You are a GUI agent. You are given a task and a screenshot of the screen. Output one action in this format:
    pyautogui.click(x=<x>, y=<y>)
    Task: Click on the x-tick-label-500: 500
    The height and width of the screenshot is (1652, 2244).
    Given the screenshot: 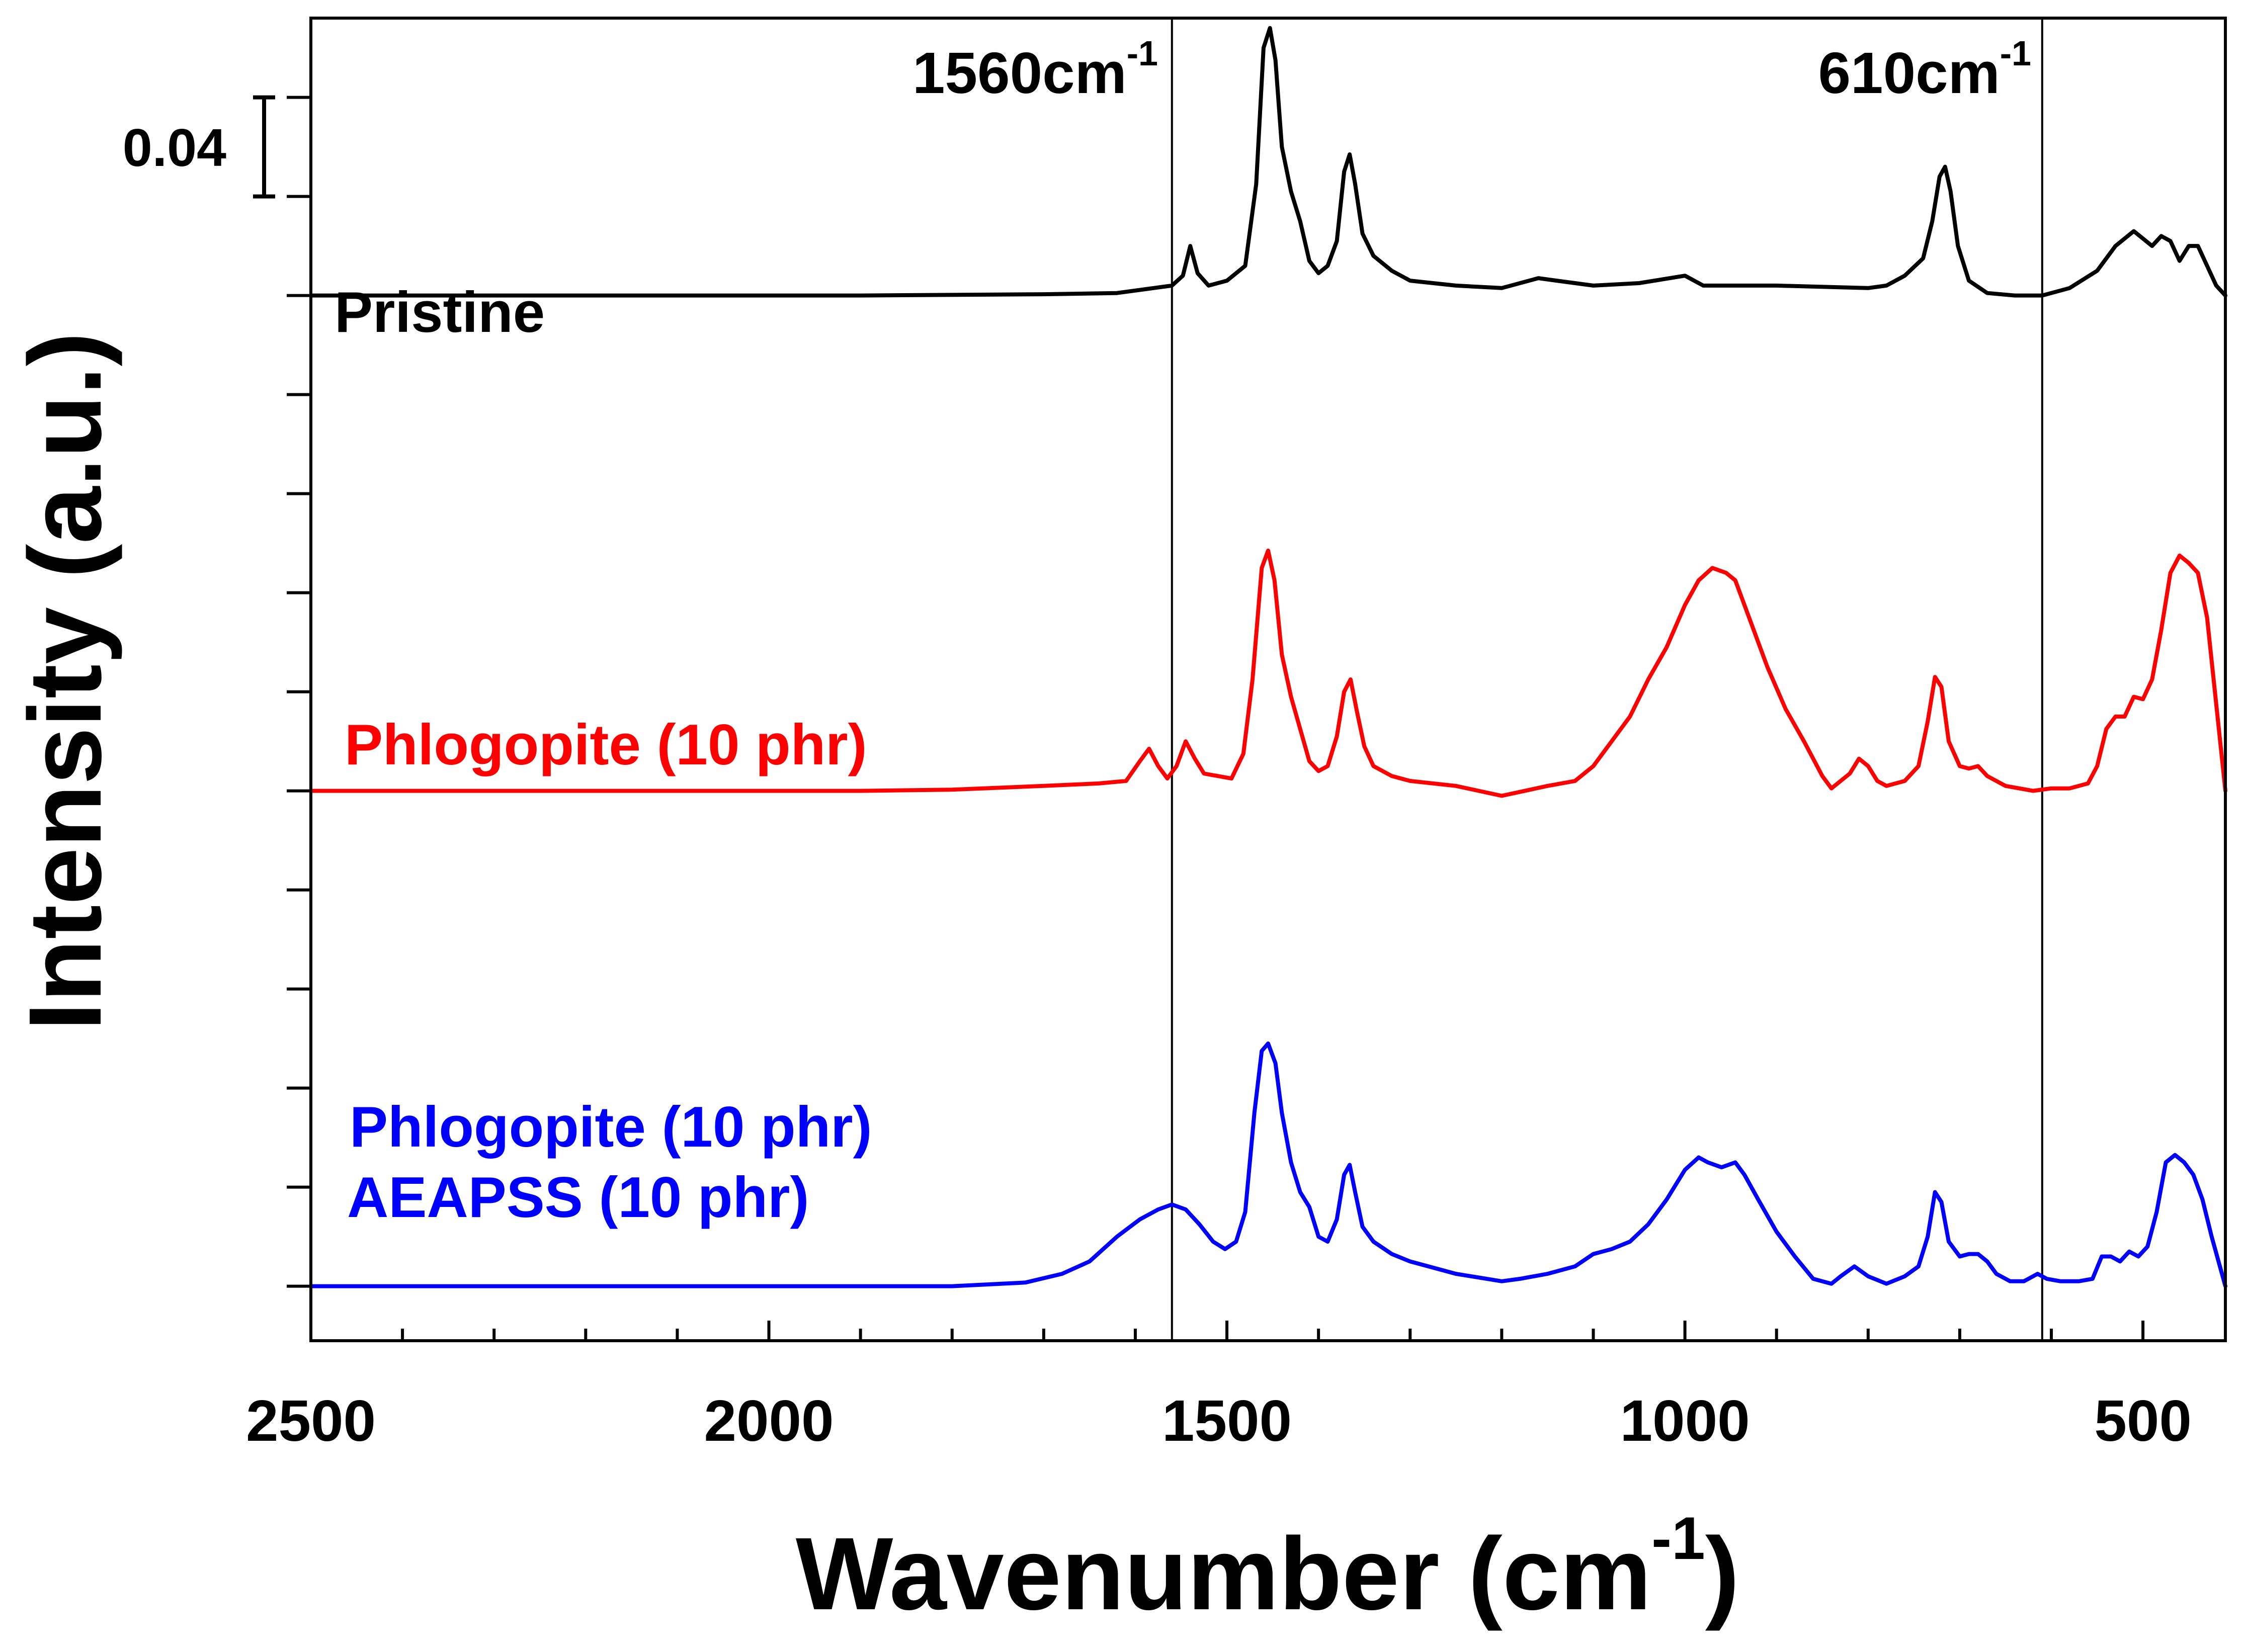 What is the action you would take?
    pyautogui.click(x=2143, y=1420)
    